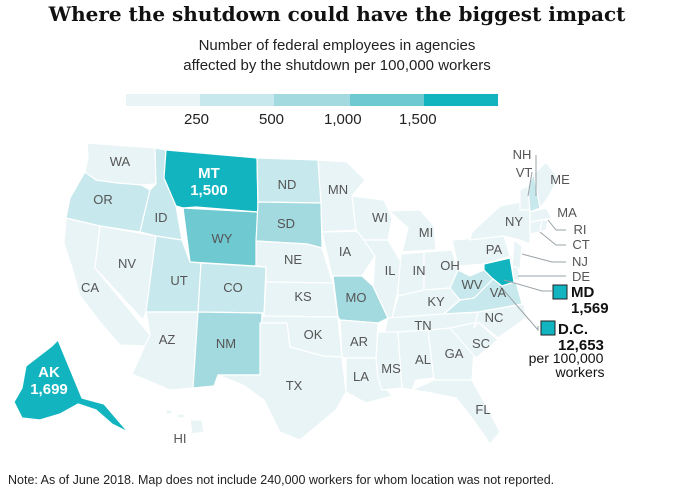  I want to click on label-AZ: AZ, so click(167, 339).